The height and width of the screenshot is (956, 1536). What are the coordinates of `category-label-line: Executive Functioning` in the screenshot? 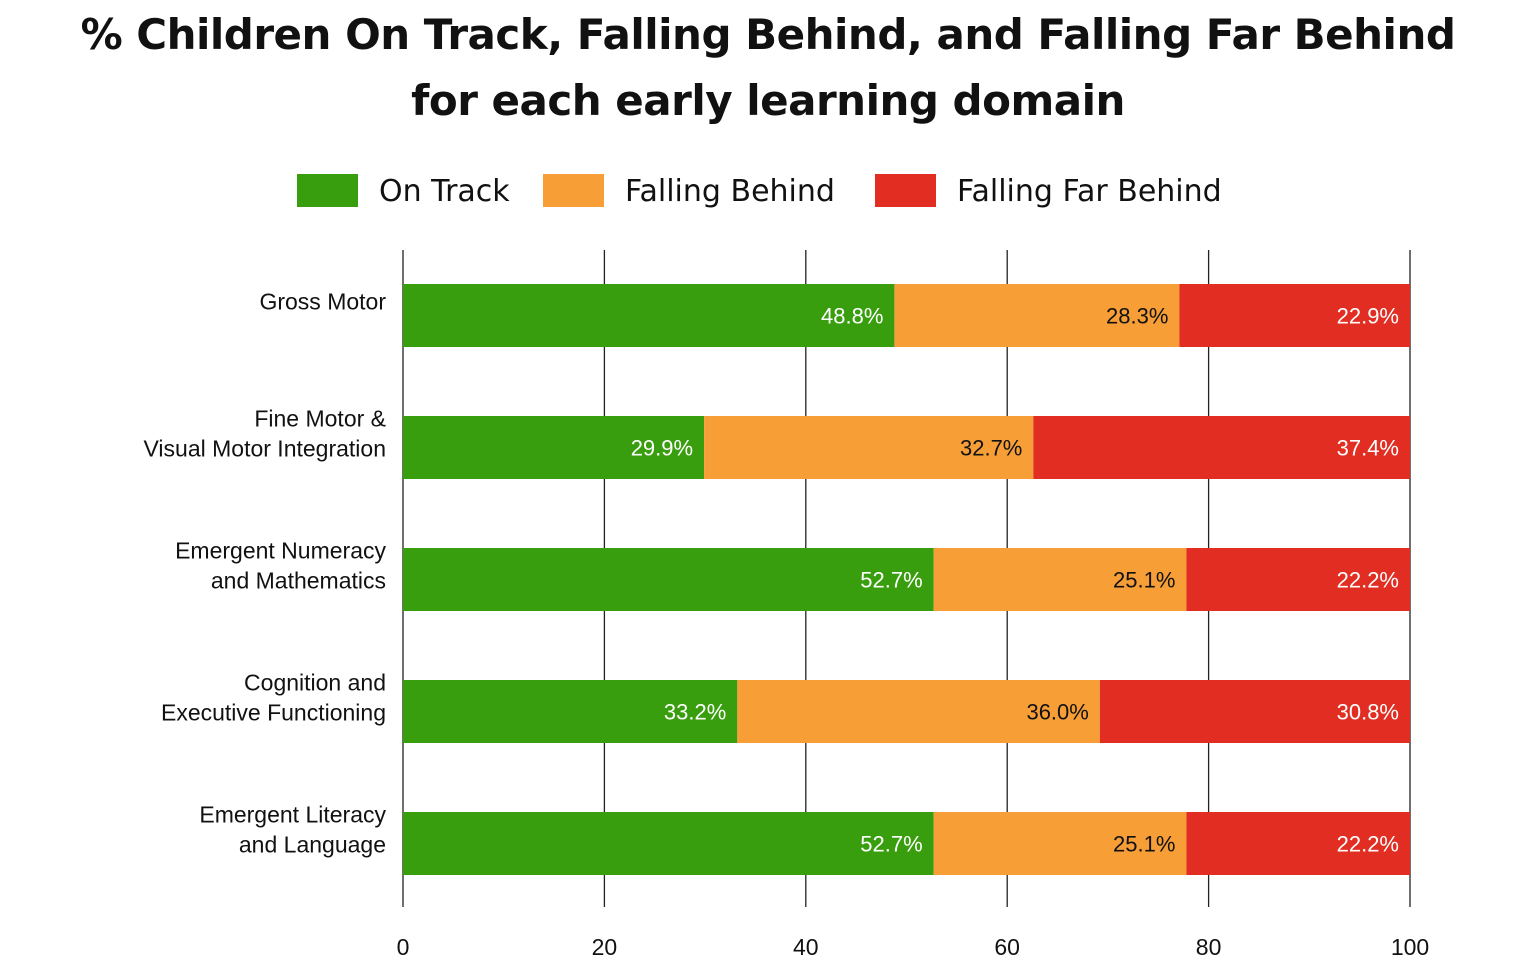 It's located at (273, 713).